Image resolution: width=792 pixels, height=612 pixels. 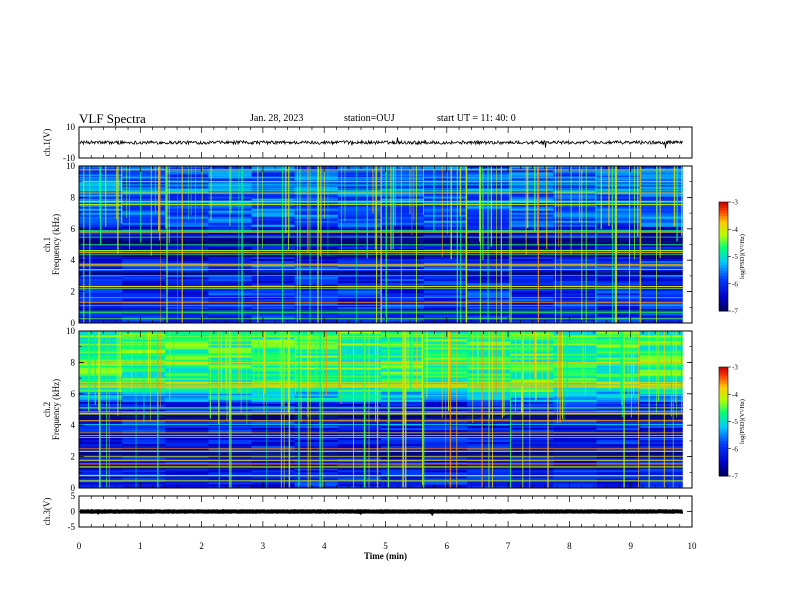 What do you see at coordinates (630, 546) in the screenshot?
I see `x-tick-label: 9` at bounding box center [630, 546].